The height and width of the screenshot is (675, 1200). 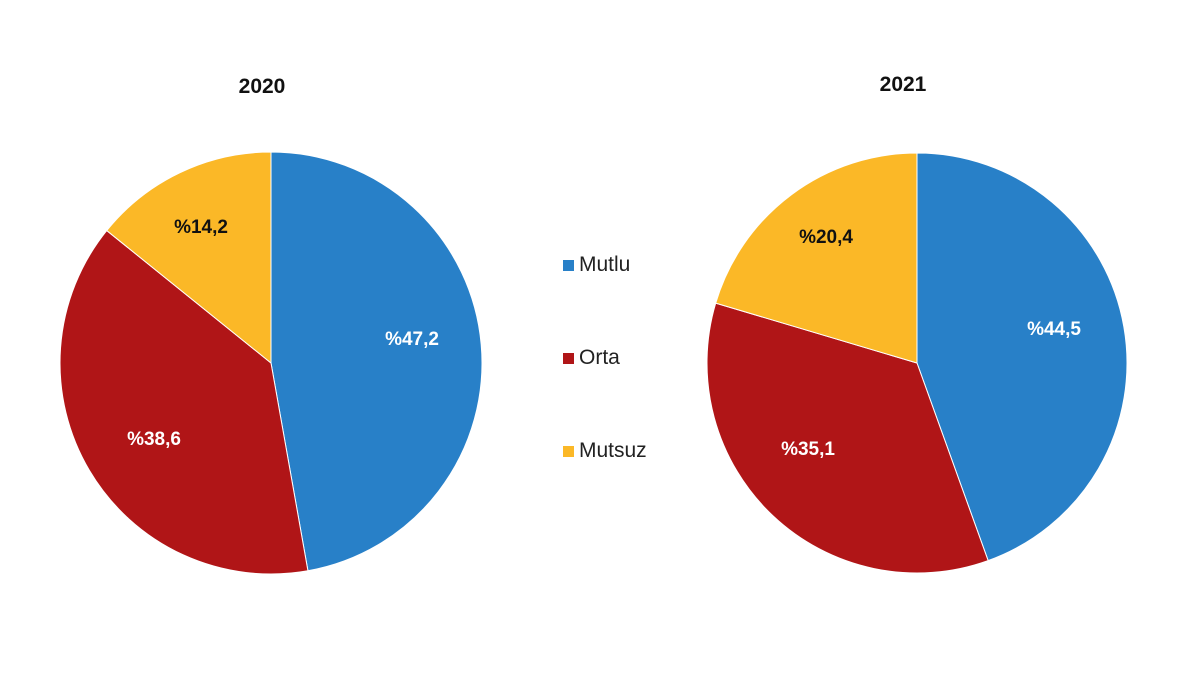 I want to click on legend-item-mutsuz: Mutsuz, so click(x=605, y=451).